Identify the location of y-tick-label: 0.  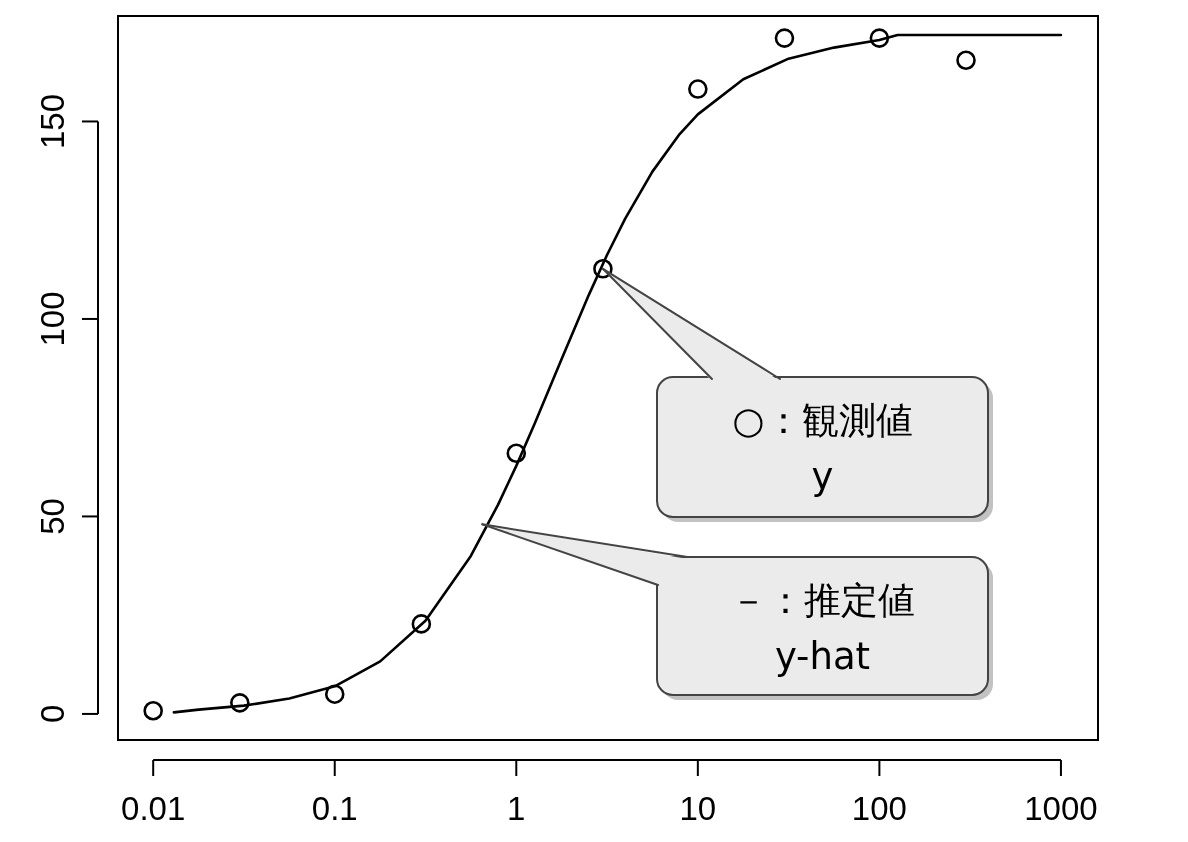
(52, 714).